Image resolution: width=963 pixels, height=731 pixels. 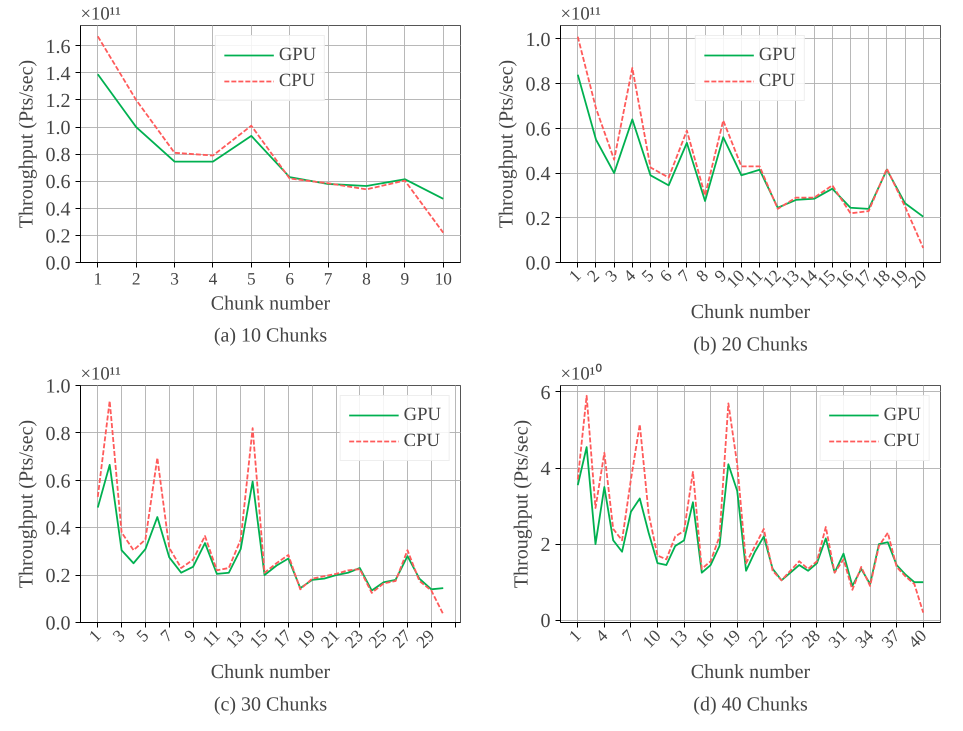 I want to click on x-tick-label: 23, so click(x=354, y=639).